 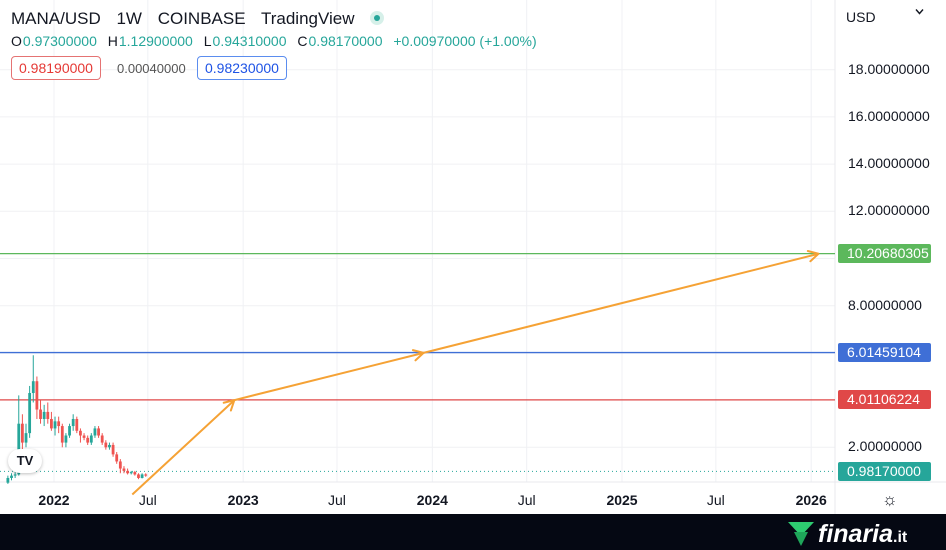 What do you see at coordinates (207, 41) in the screenshot?
I see `low-key: L` at bounding box center [207, 41].